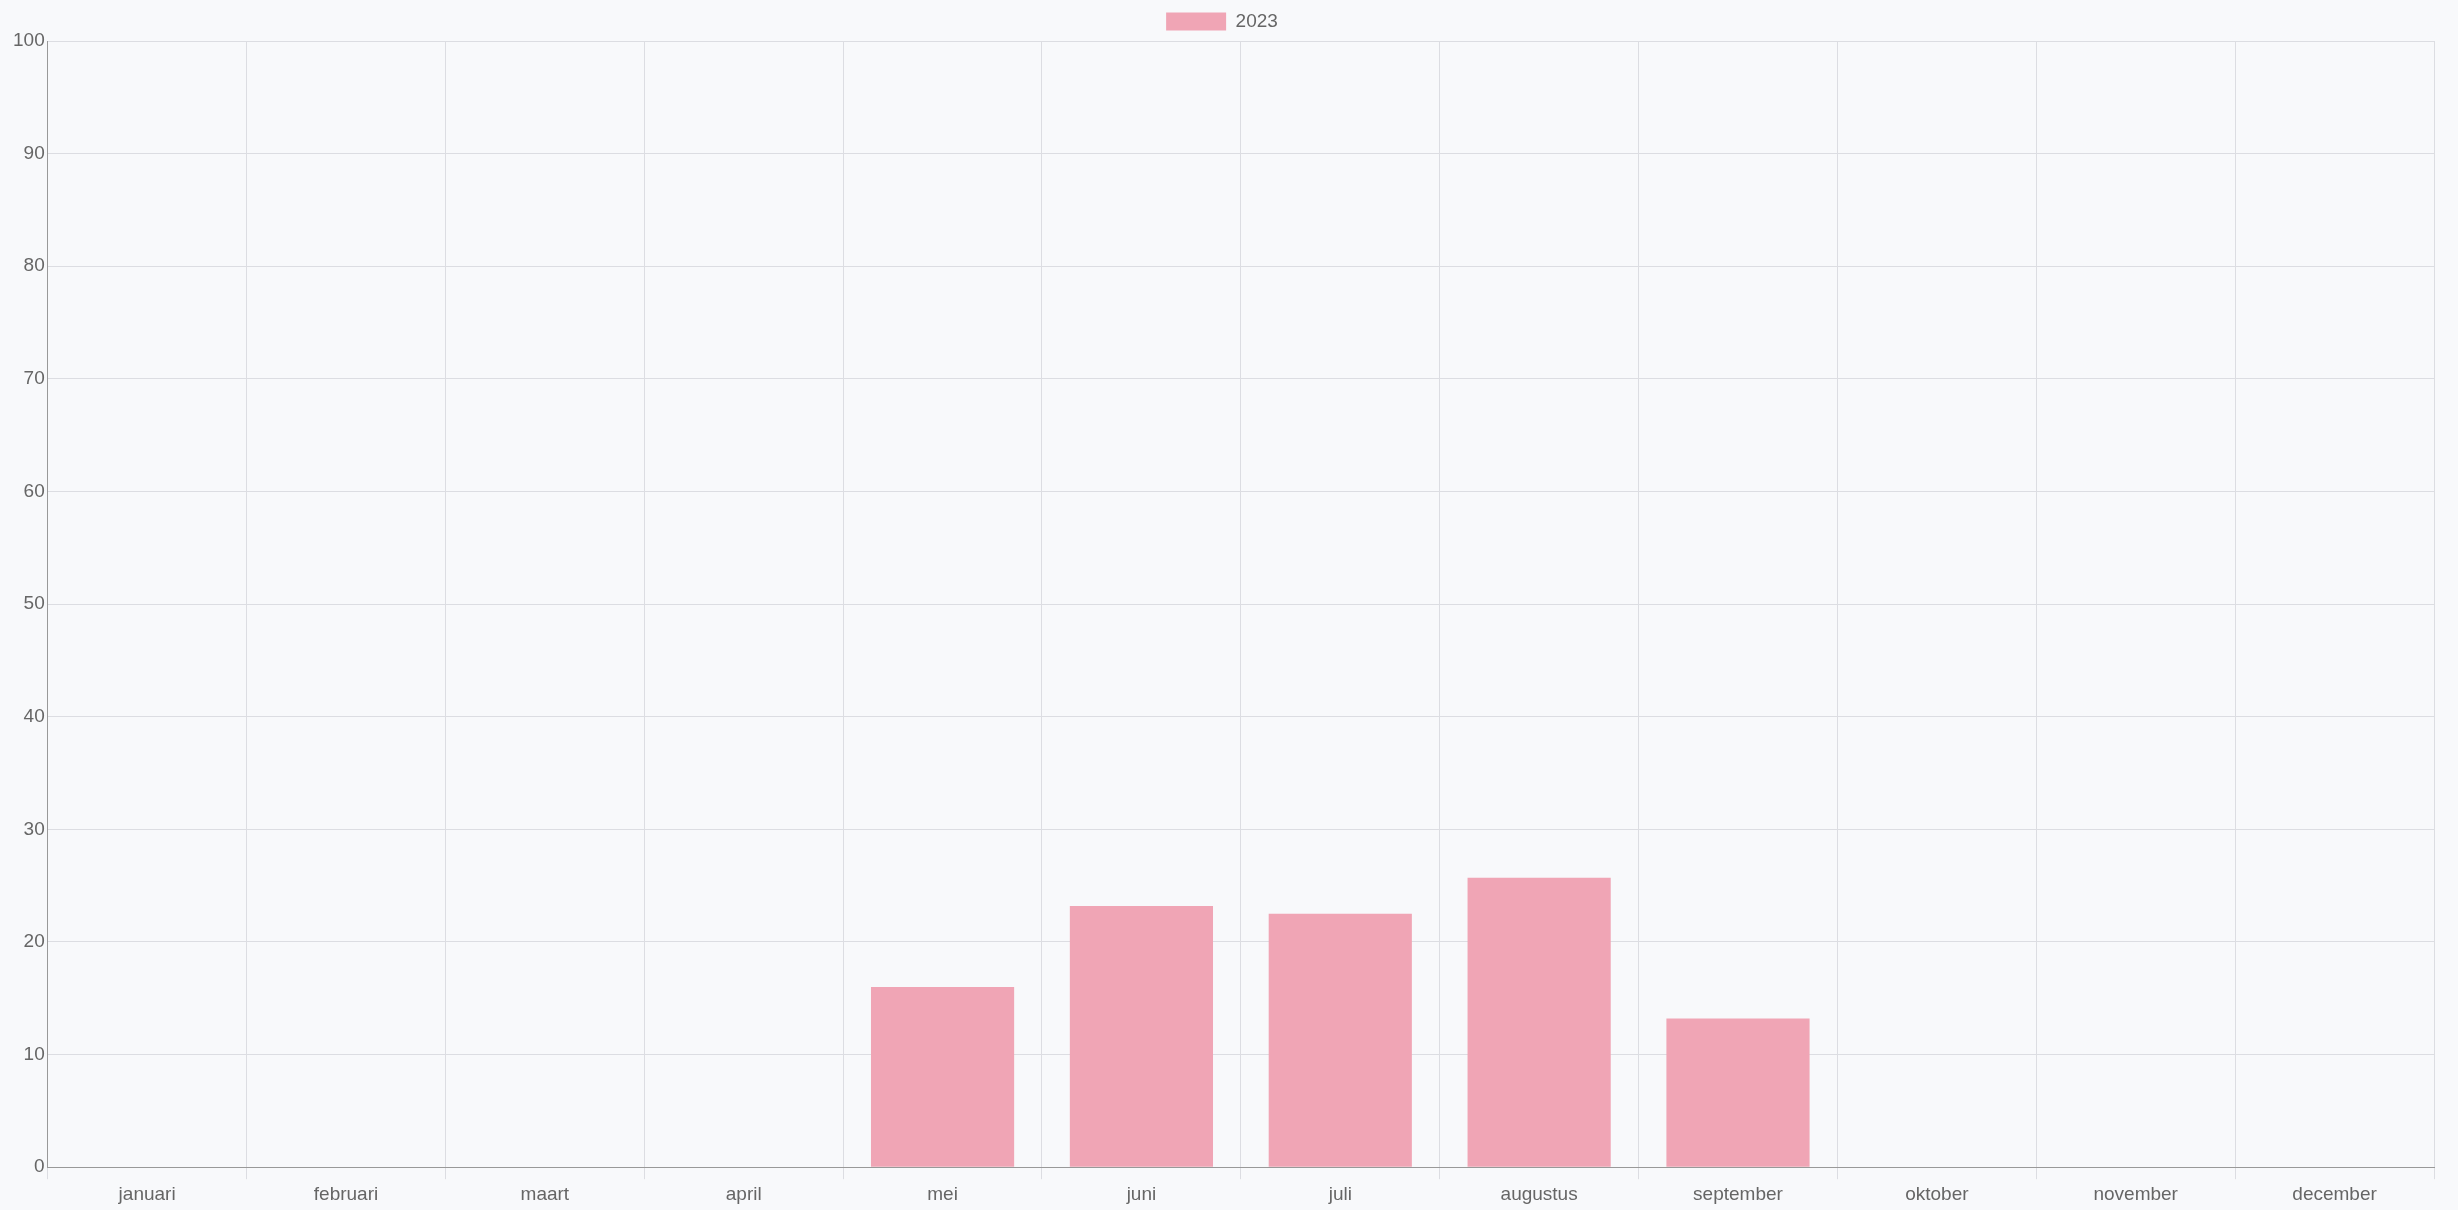 This screenshot has width=2458, height=1210. I want to click on y-tick-label: 0, so click(39, 1166).